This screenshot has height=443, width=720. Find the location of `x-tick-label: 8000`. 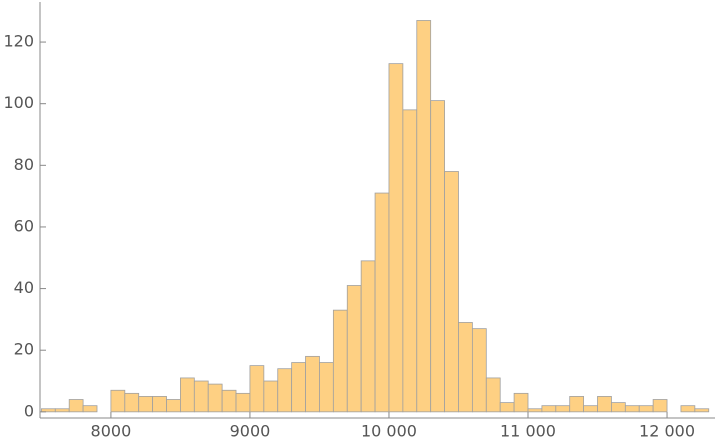

x-tick-label: 8000 is located at coordinates (111, 431).